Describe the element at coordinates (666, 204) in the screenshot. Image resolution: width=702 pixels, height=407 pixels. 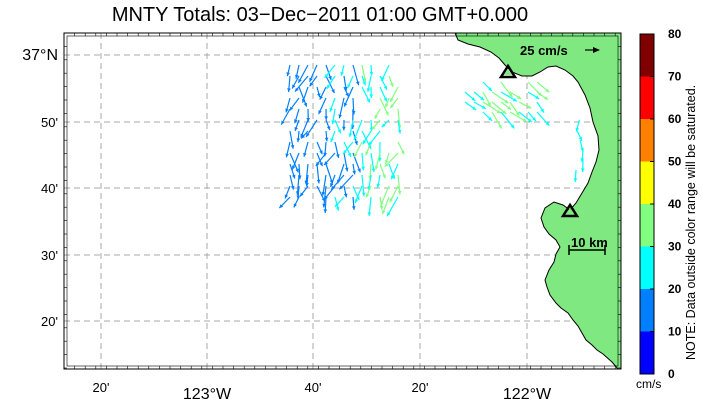
I see `colorbar-tick-labels: 80 70 60 50 40 30 20 10 0` at that location.